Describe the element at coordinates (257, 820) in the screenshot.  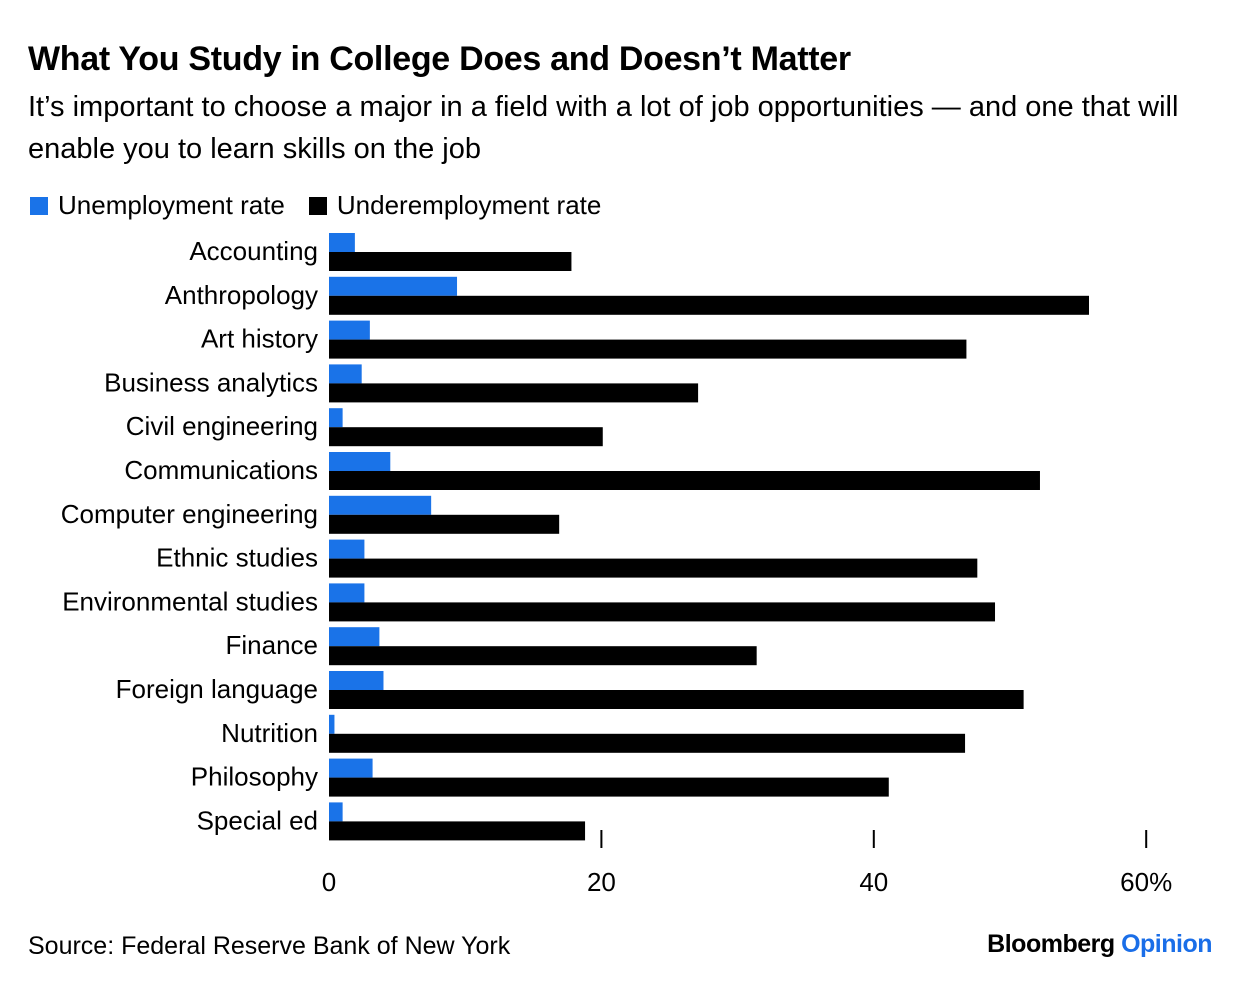
I see `category-label-special-ed: Special ed` at that location.